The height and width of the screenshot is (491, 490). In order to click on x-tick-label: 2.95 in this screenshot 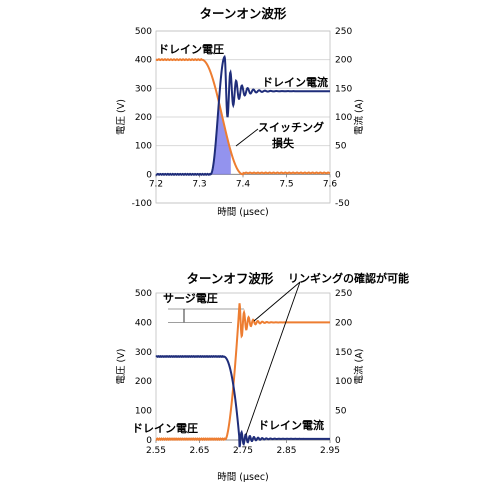, I will do `click(330, 451)`.